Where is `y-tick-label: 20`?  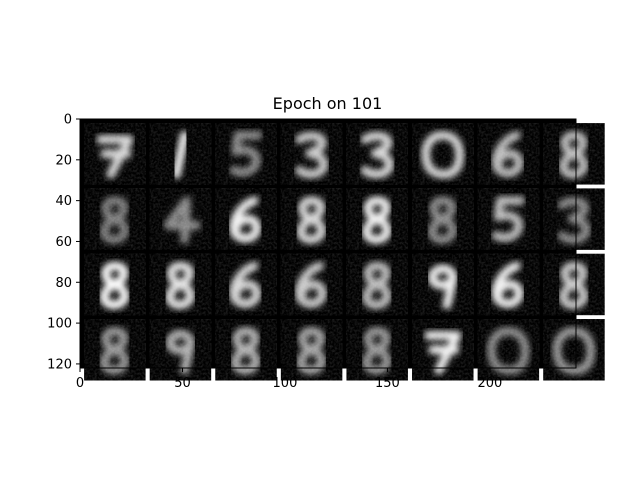
y-tick-label: 20 is located at coordinates (63, 160).